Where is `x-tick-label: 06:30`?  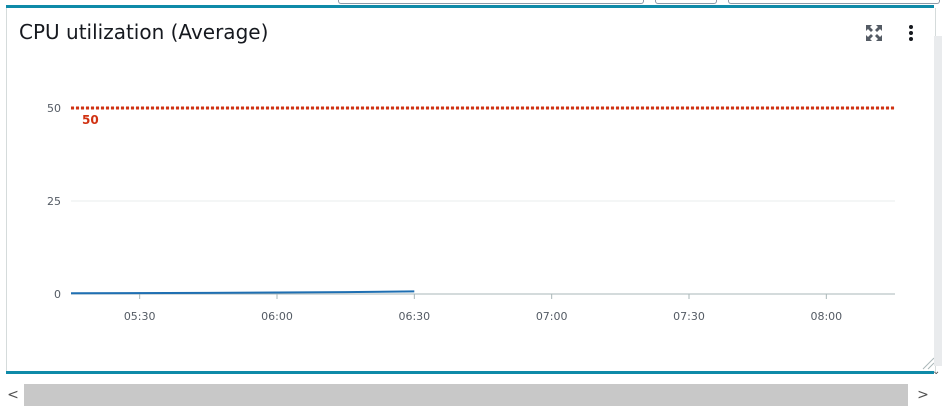 x-tick-label: 06:30 is located at coordinates (414, 316).